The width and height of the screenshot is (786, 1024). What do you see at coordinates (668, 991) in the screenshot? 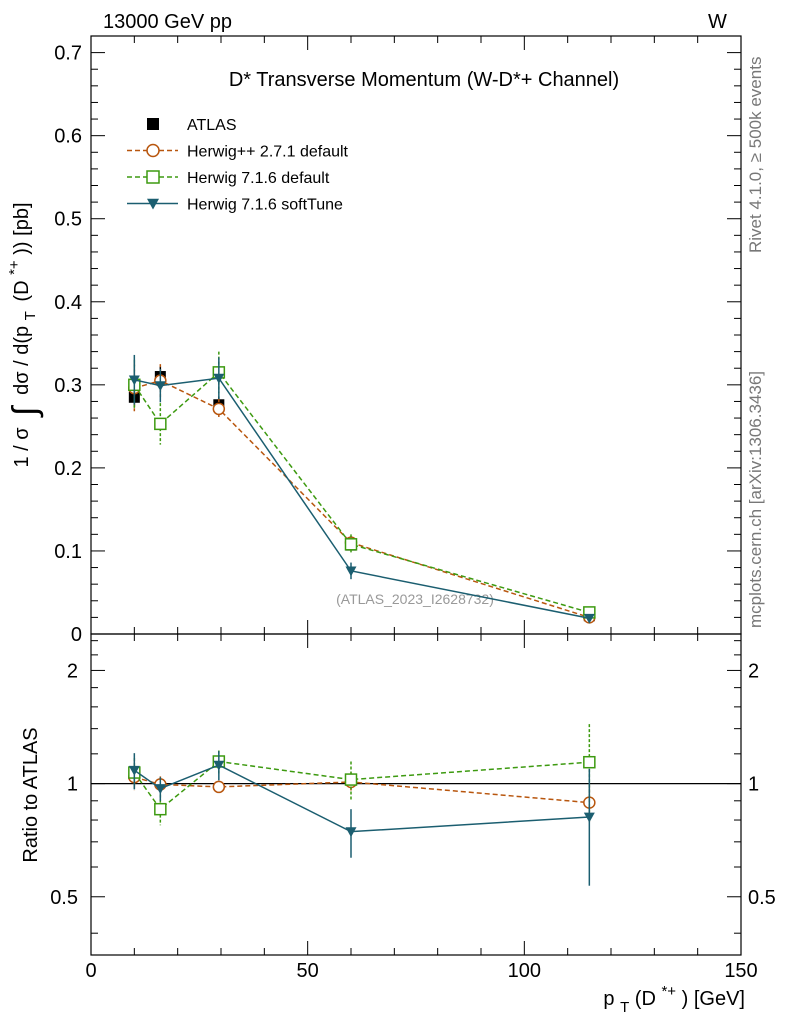
I see `xlabel-sup: *+` at bounding box center [668, 991].